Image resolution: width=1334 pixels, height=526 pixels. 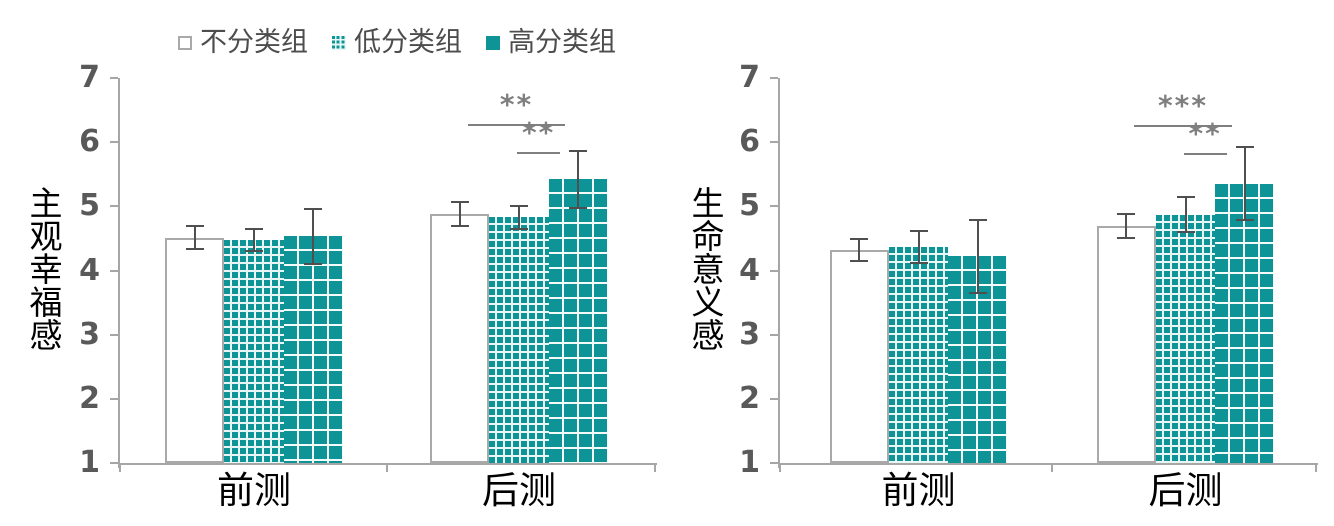 What do you see at coordinates (89, 270) in the screenshot?
I see `y-tick-label: 4` at bounding box center [89, 270].